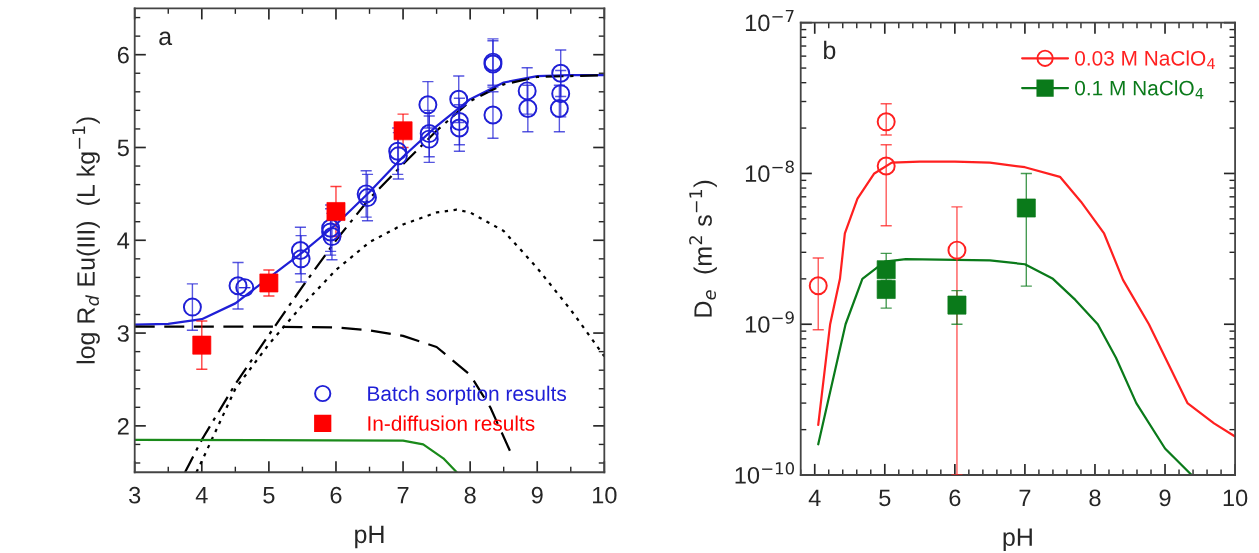 The height and width of the screenshot is (553, 1259). Describe the element at coordinates (123, 333) in the screenshot. I see `y-tick-label: 3` at that location.